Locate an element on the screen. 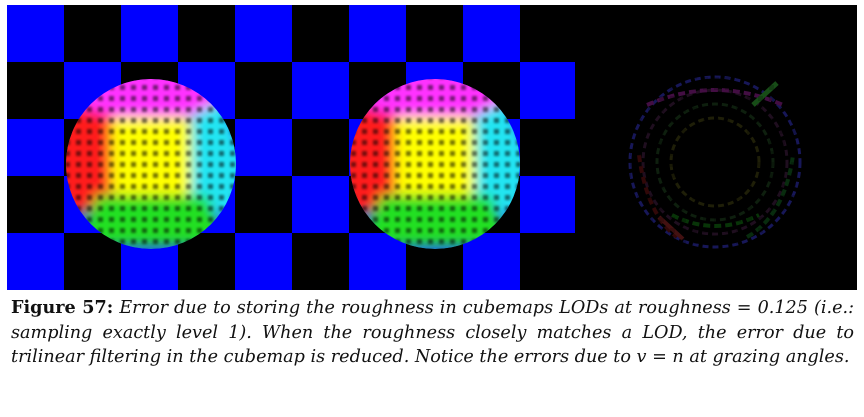  sphere-reference is located at coordinates (151, 164).